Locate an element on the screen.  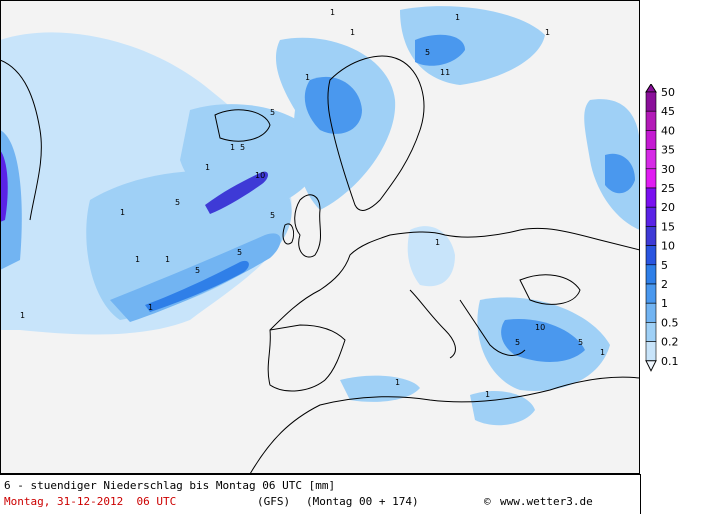
coastline-ireland is located at coordinates (288, 234).